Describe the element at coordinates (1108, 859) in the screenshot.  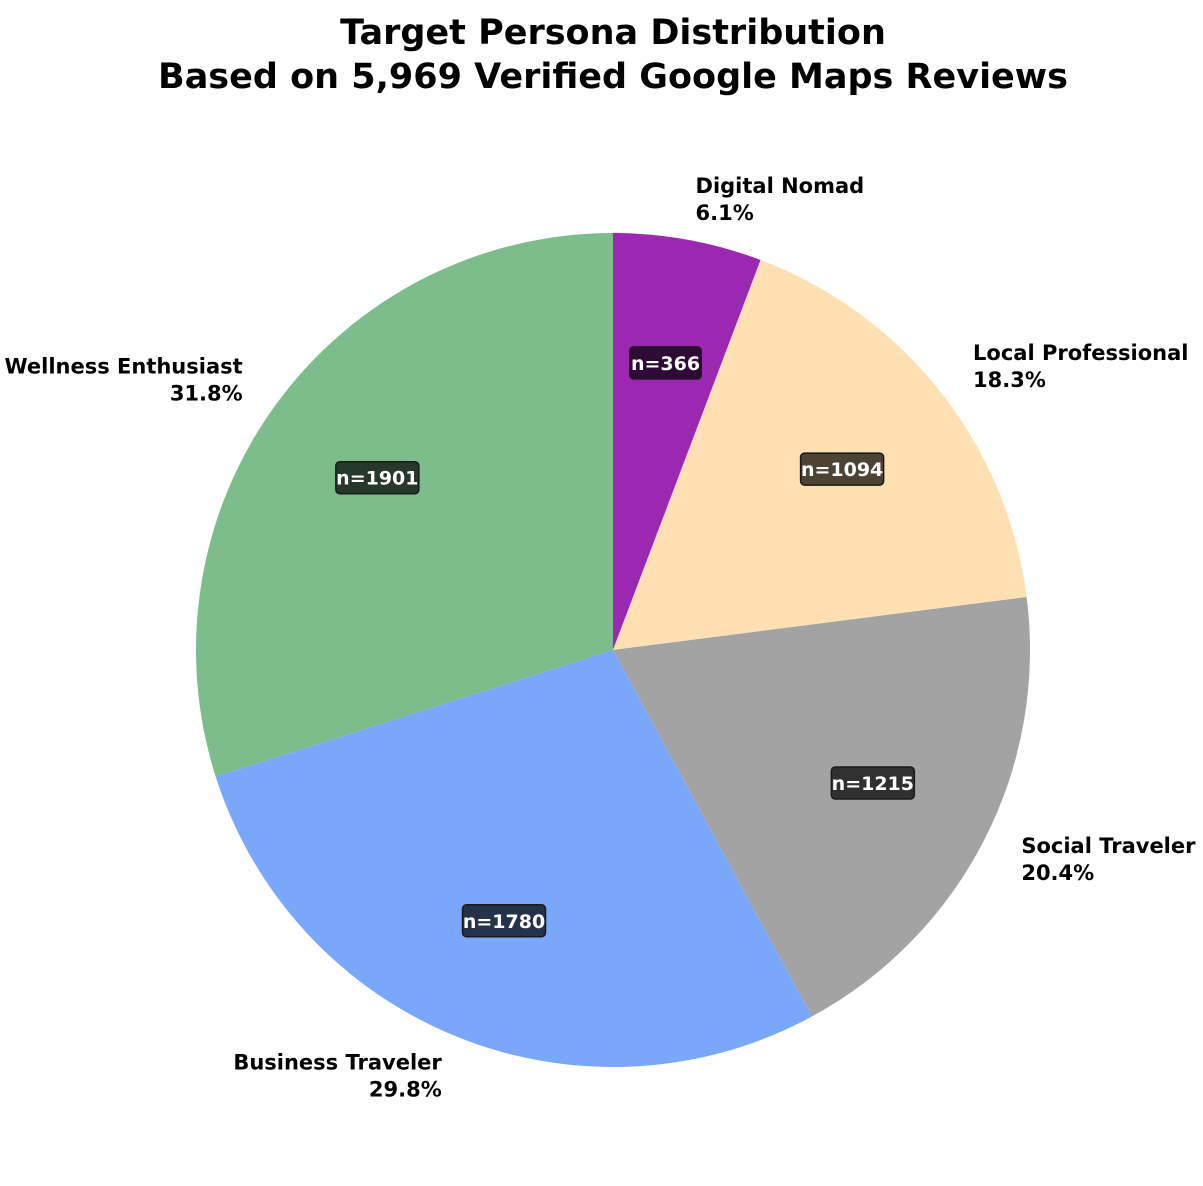
I see `category-label-social-traveler: Social Traveler 20.4%` at that location.